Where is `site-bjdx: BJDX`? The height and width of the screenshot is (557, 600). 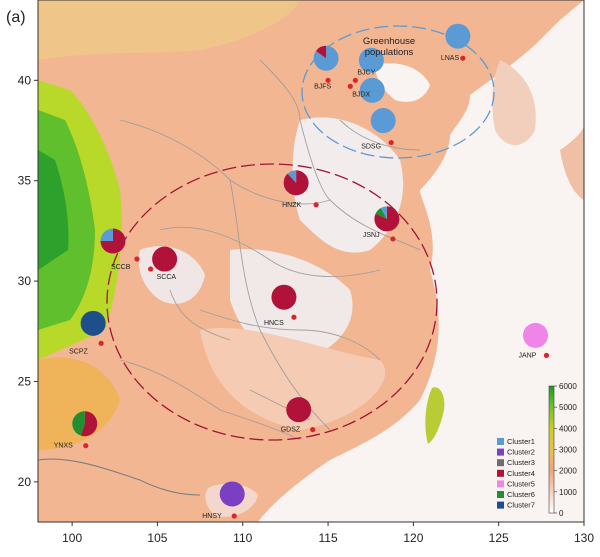
site-bjdx: BJDX is located at coordinates (366, 90).